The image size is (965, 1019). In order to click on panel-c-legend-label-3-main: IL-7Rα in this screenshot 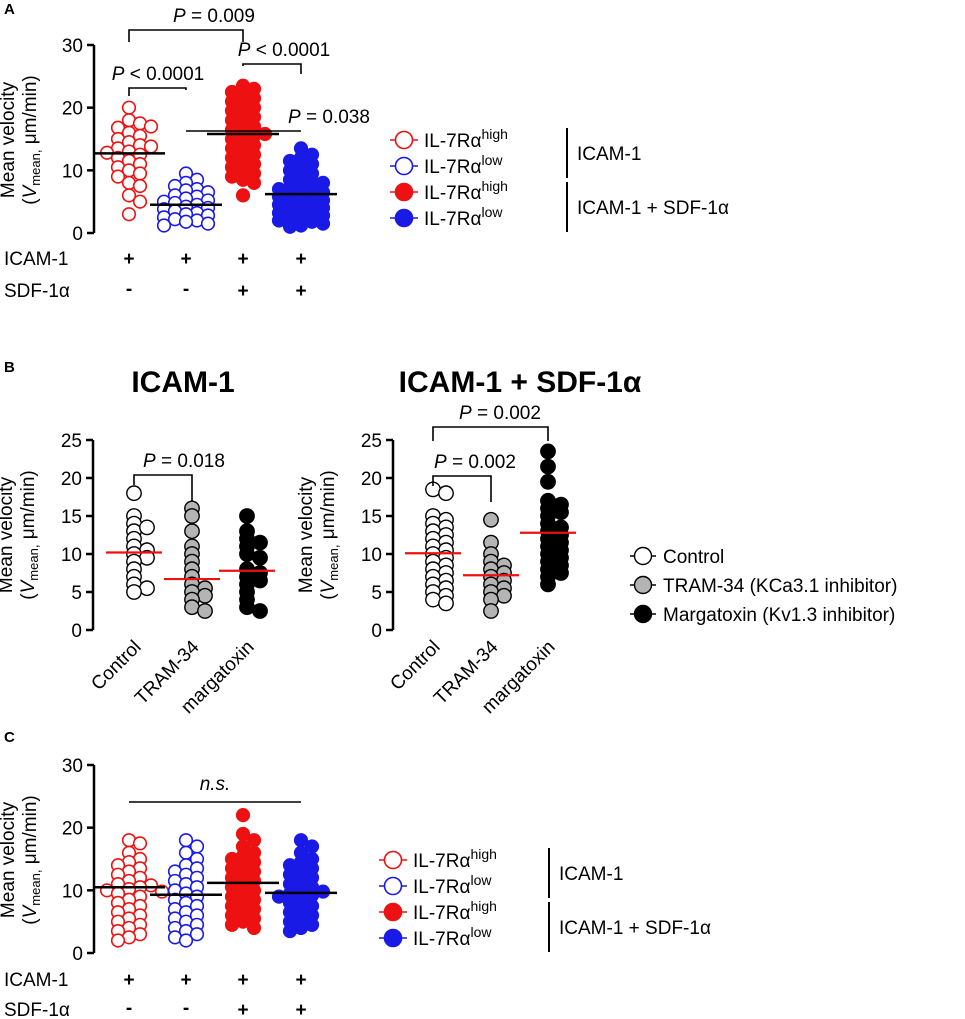, I will do `click(441, 939)`.